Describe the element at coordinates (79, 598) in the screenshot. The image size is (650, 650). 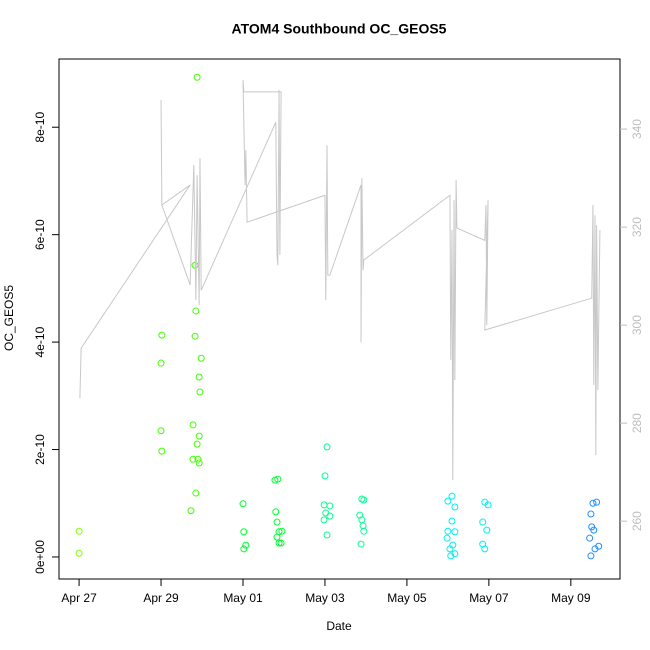
I see `x-tick-label: Apr 27` at that location.